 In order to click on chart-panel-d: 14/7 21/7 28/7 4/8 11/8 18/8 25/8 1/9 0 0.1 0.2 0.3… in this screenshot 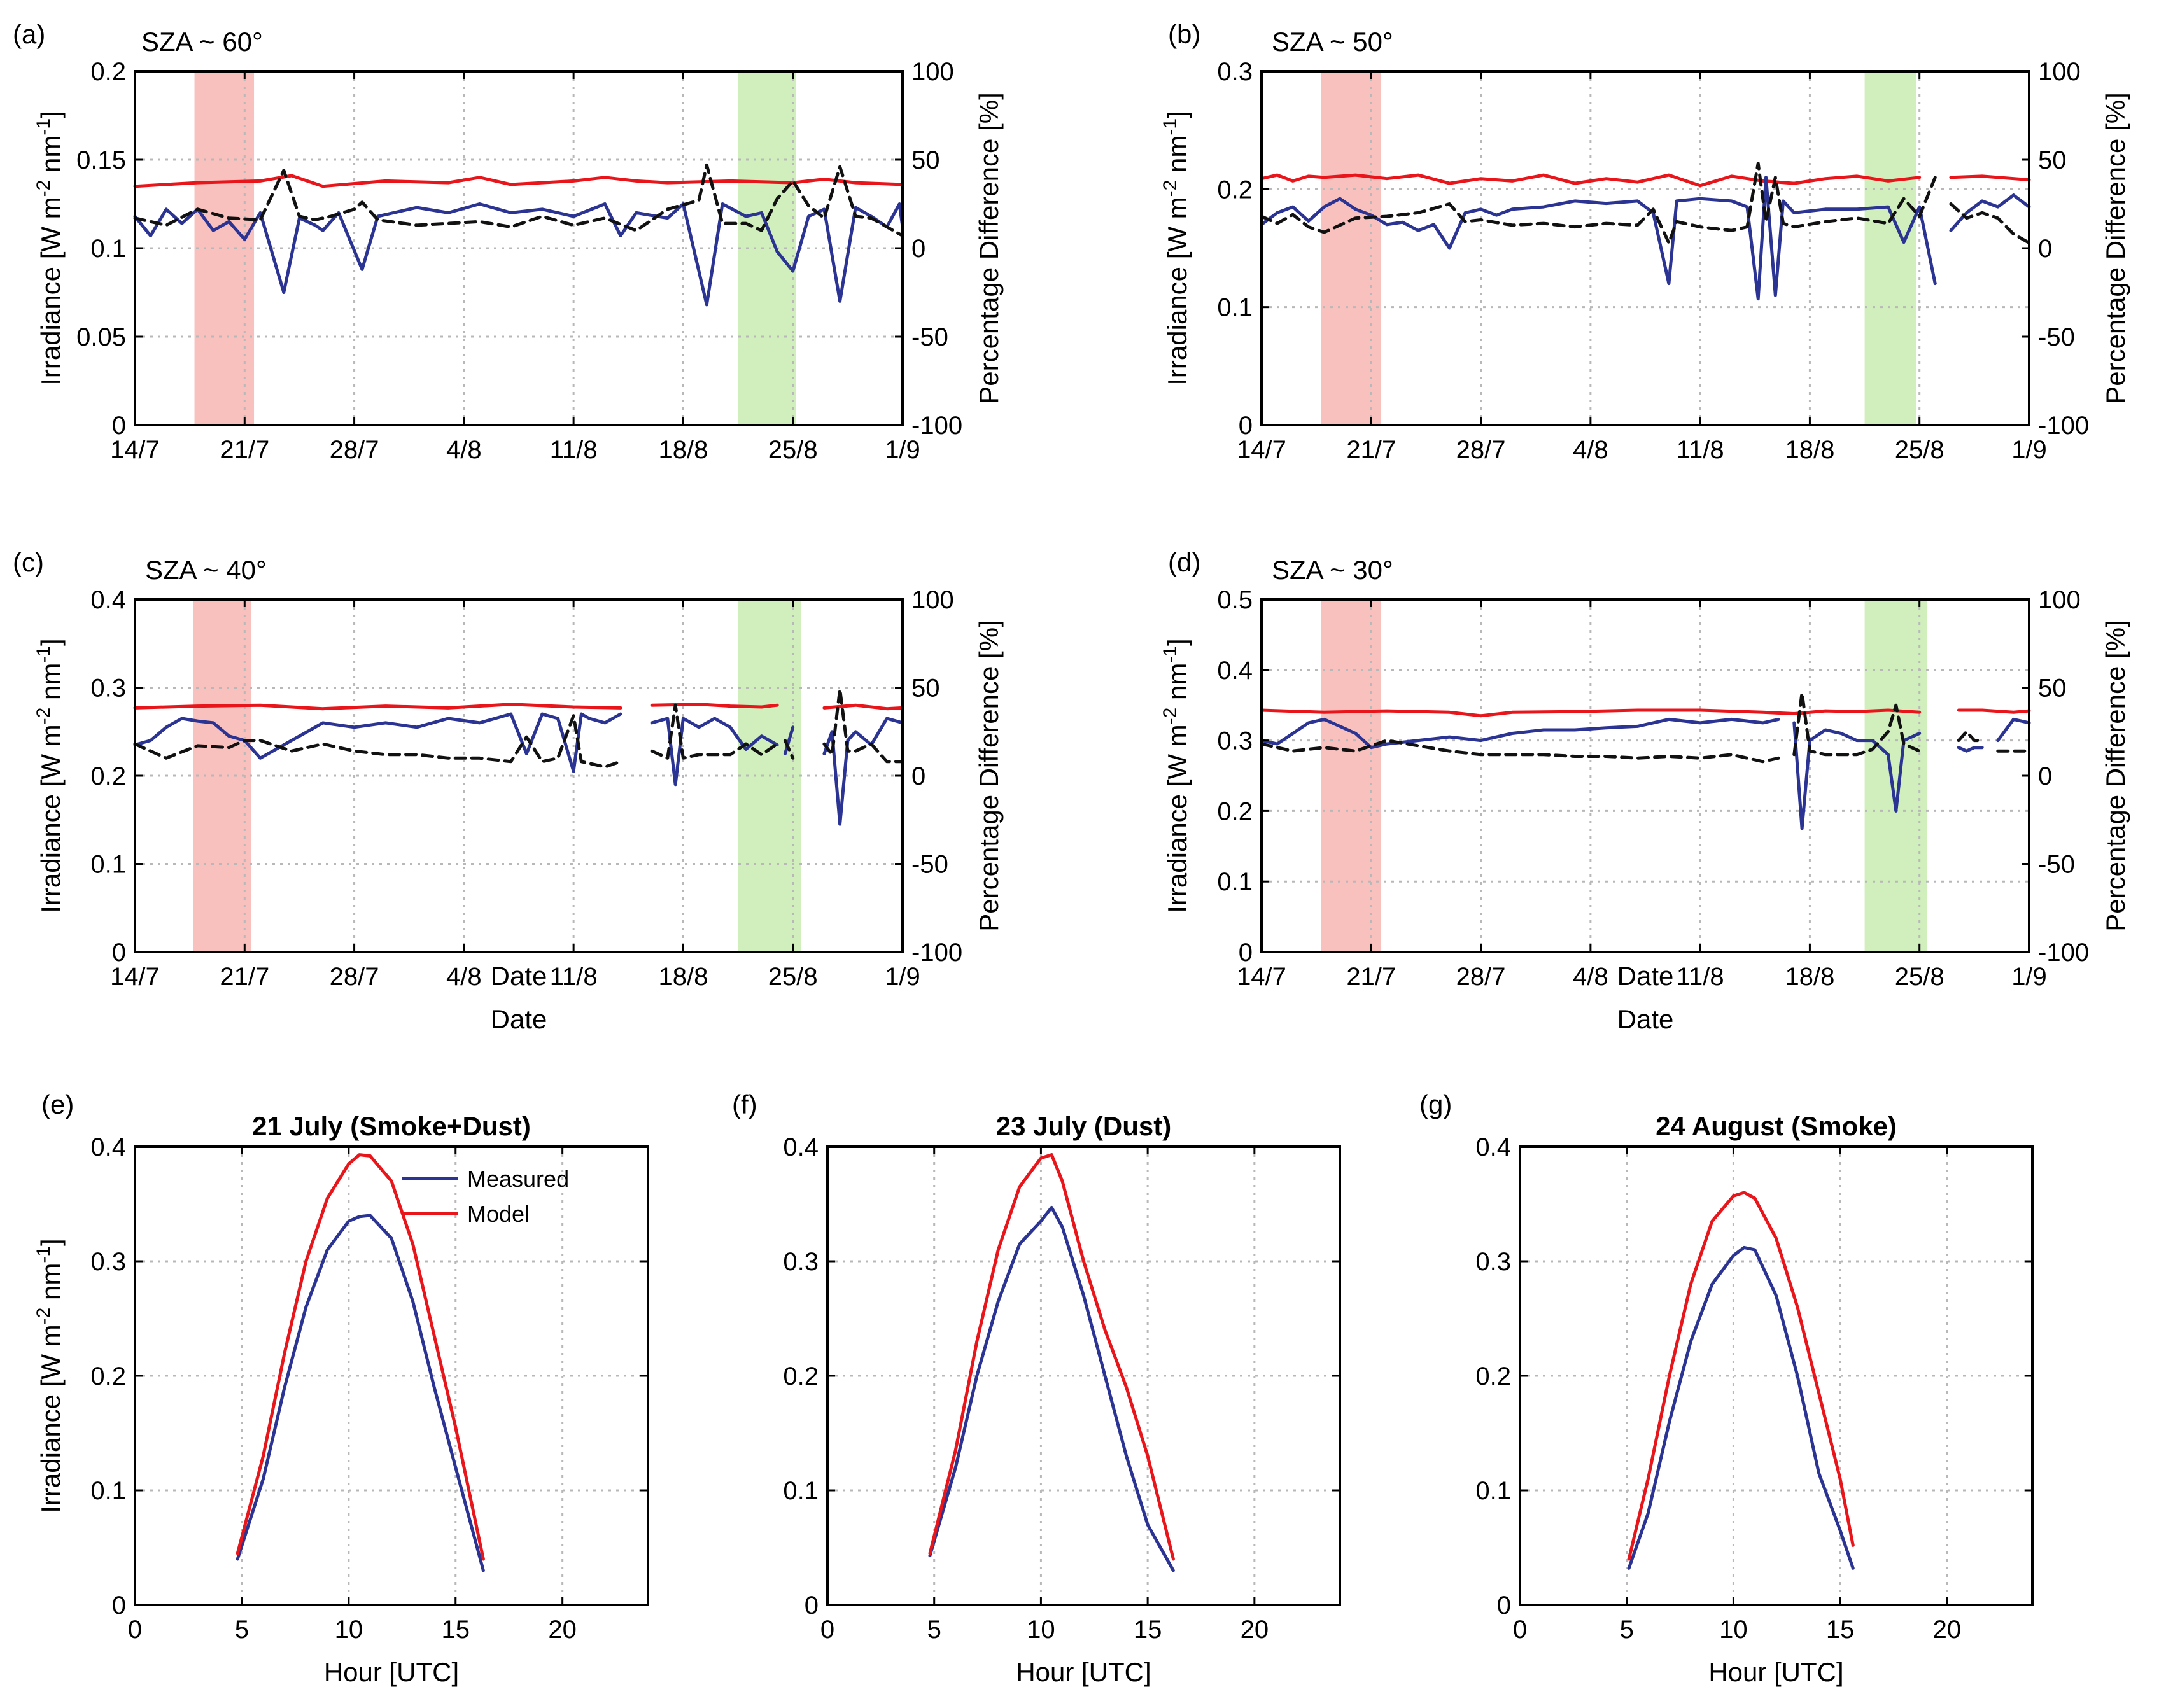, I will do `click(1645, 790)`.